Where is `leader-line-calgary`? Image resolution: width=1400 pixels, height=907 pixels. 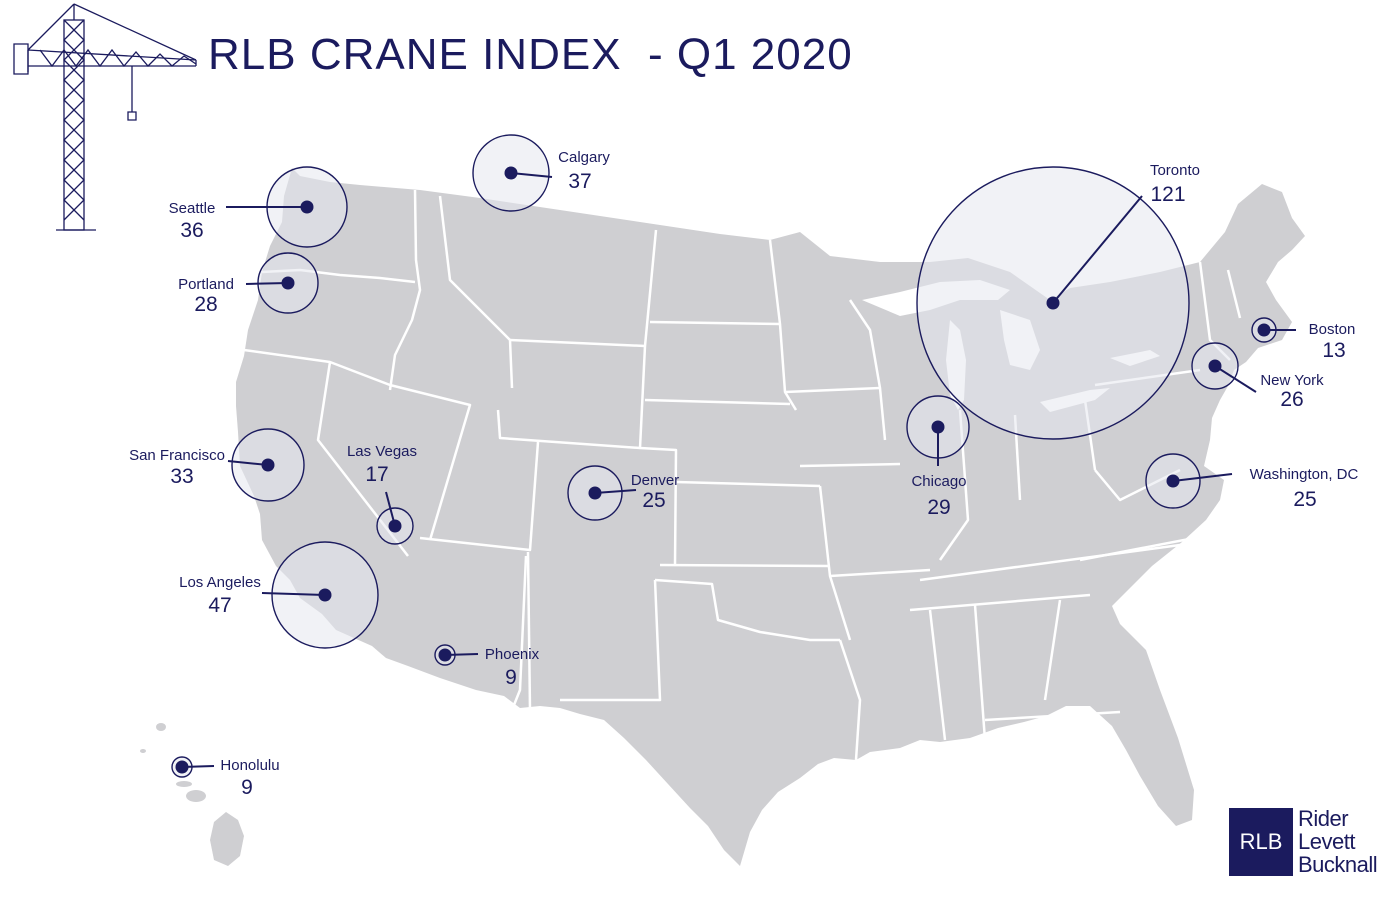
leader-line-calgary is located at coordinates (531, 175).